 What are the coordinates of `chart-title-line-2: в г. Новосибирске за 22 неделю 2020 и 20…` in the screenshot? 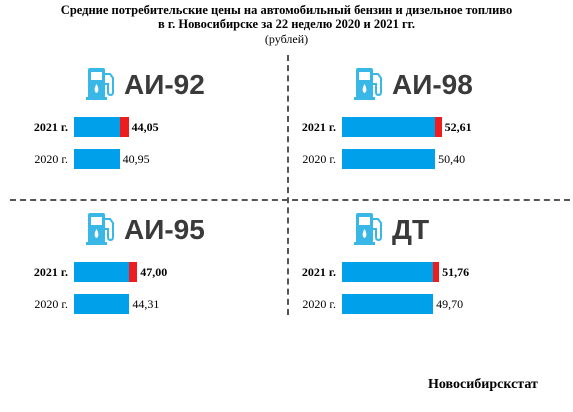 It's located at (286, 24).